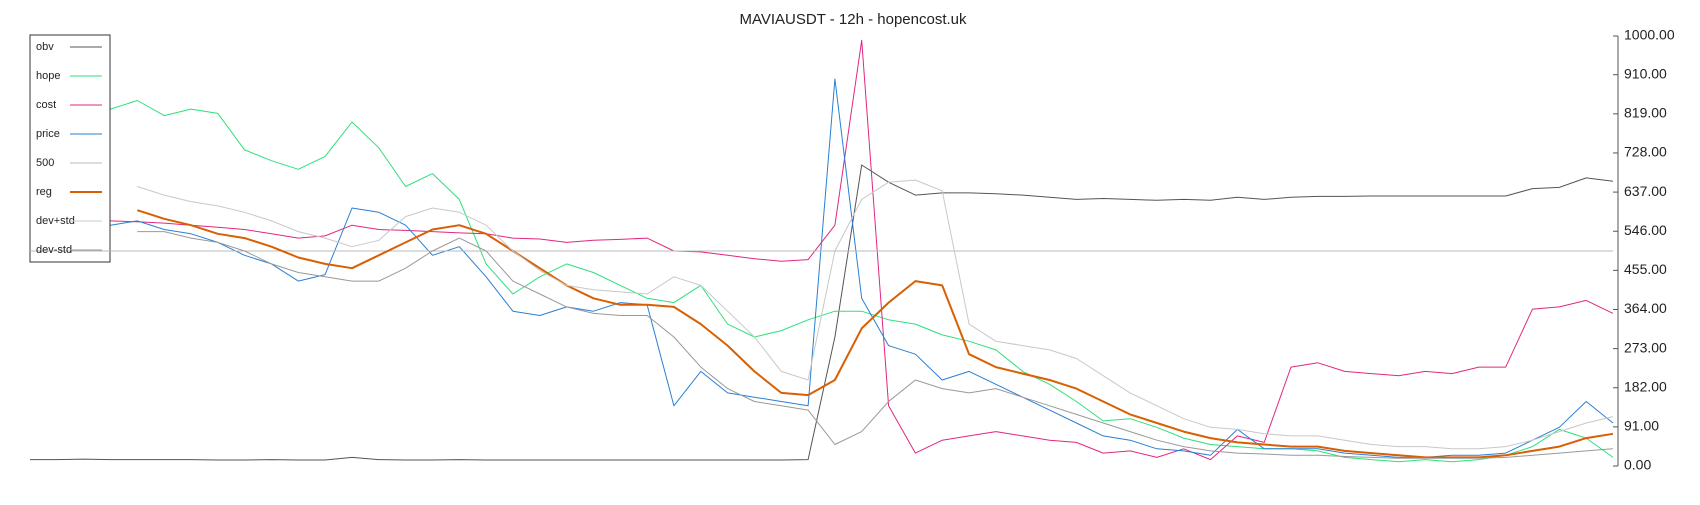 The width and height of the screenshot is (1700, 505). What do you see at coordinates (45, 47) in the screenshot?
I see `legend-label: obv` at bounding box center [45, 47].